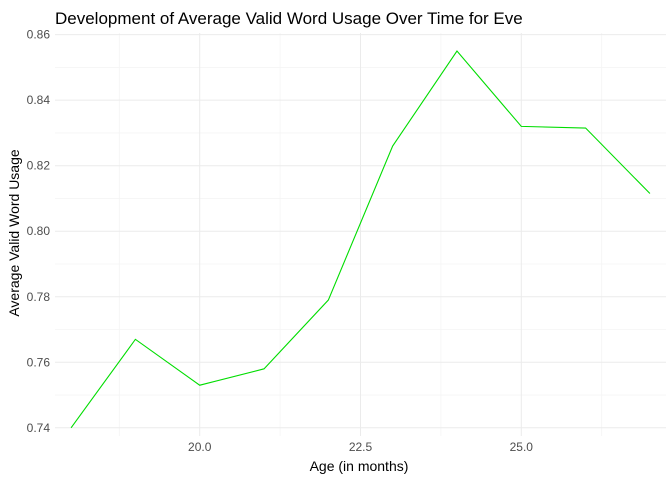  I want to click on y-axis-ticks: 0.74 0.76 0.78 0.80 0.82 0.84 0.86, so click(39, 231).